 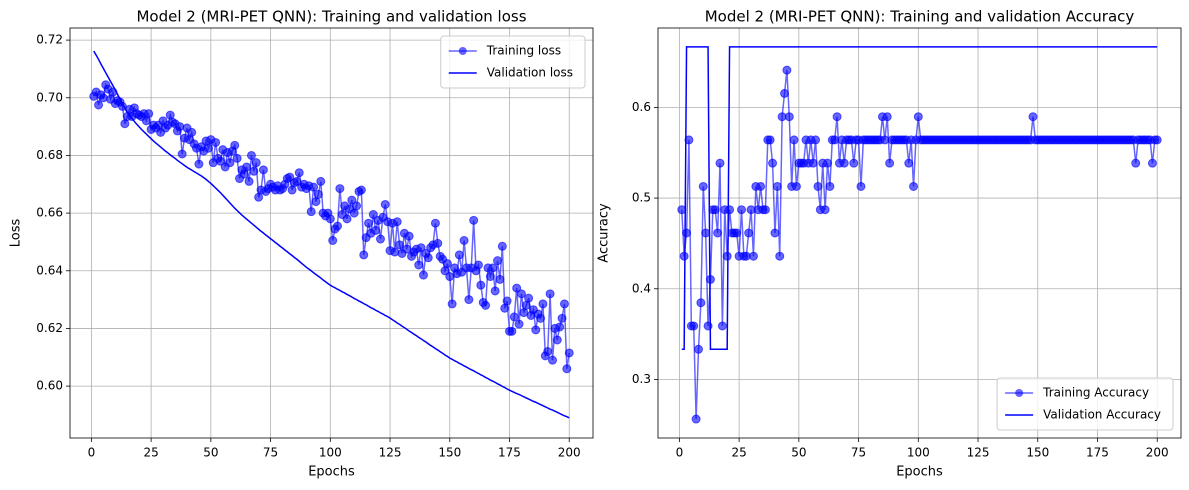 I want to click on y-tick-label: 0.70, so click(x=49, y=97).